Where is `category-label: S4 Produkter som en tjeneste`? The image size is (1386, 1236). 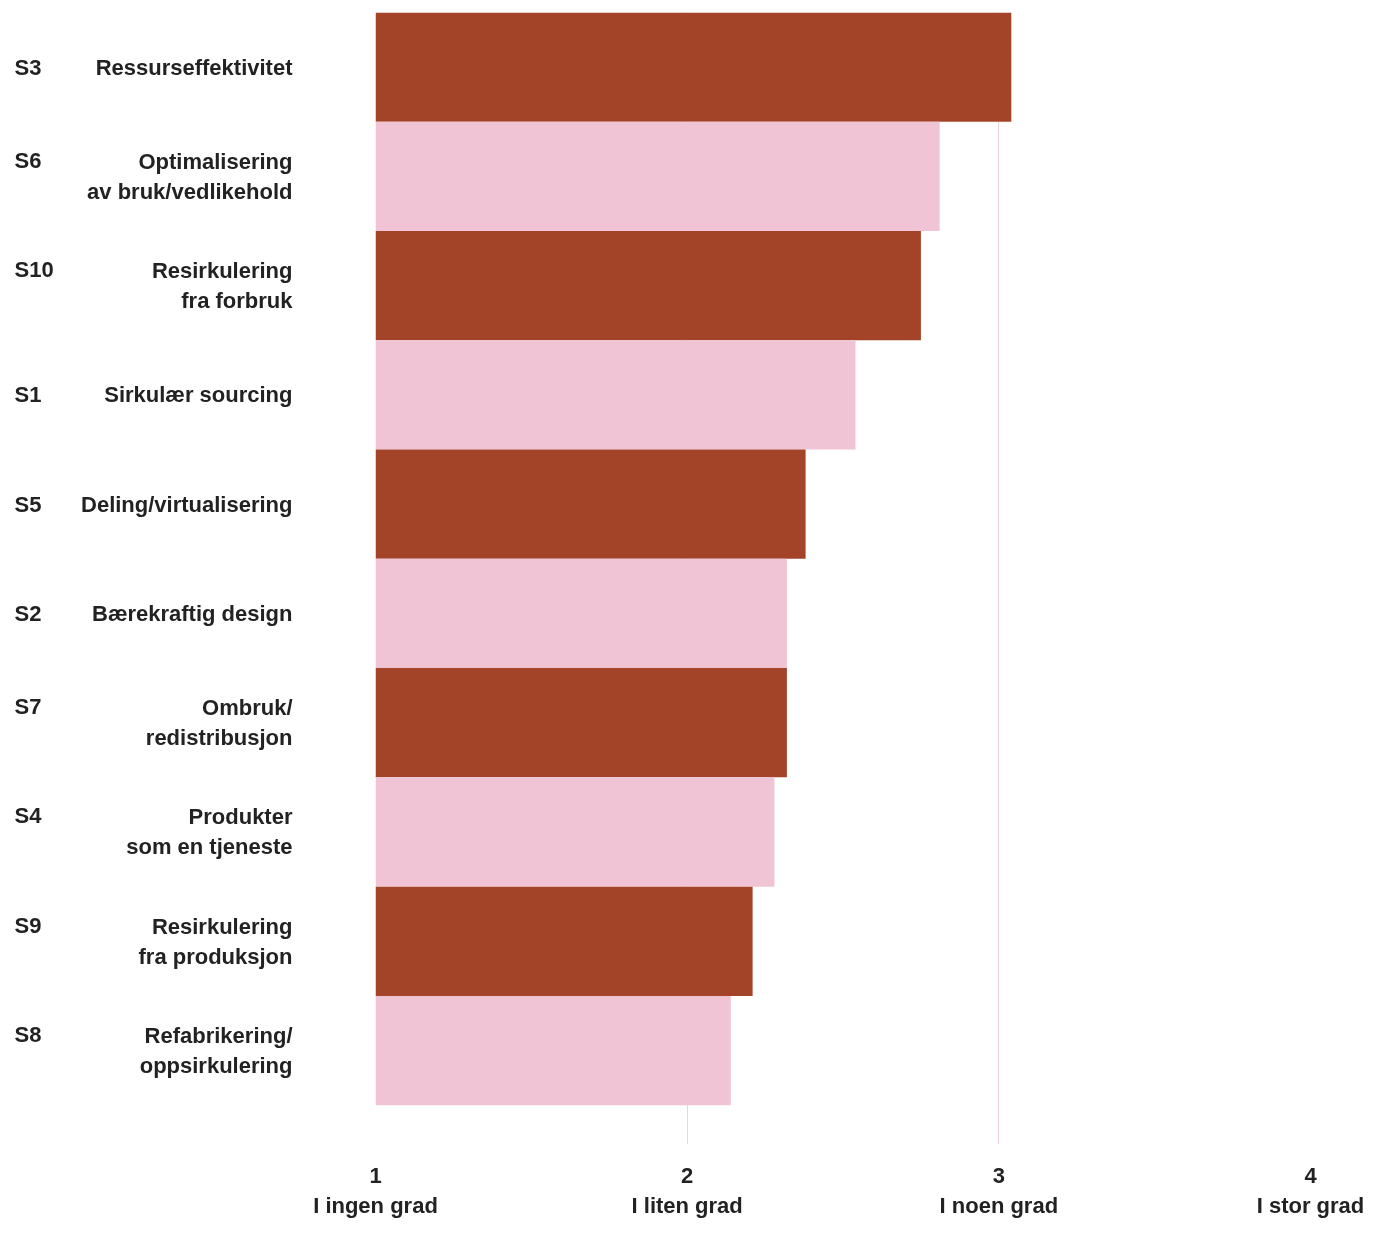 category-label: S4 Produkter som en tjeneste is located at coordinates (153, 831).